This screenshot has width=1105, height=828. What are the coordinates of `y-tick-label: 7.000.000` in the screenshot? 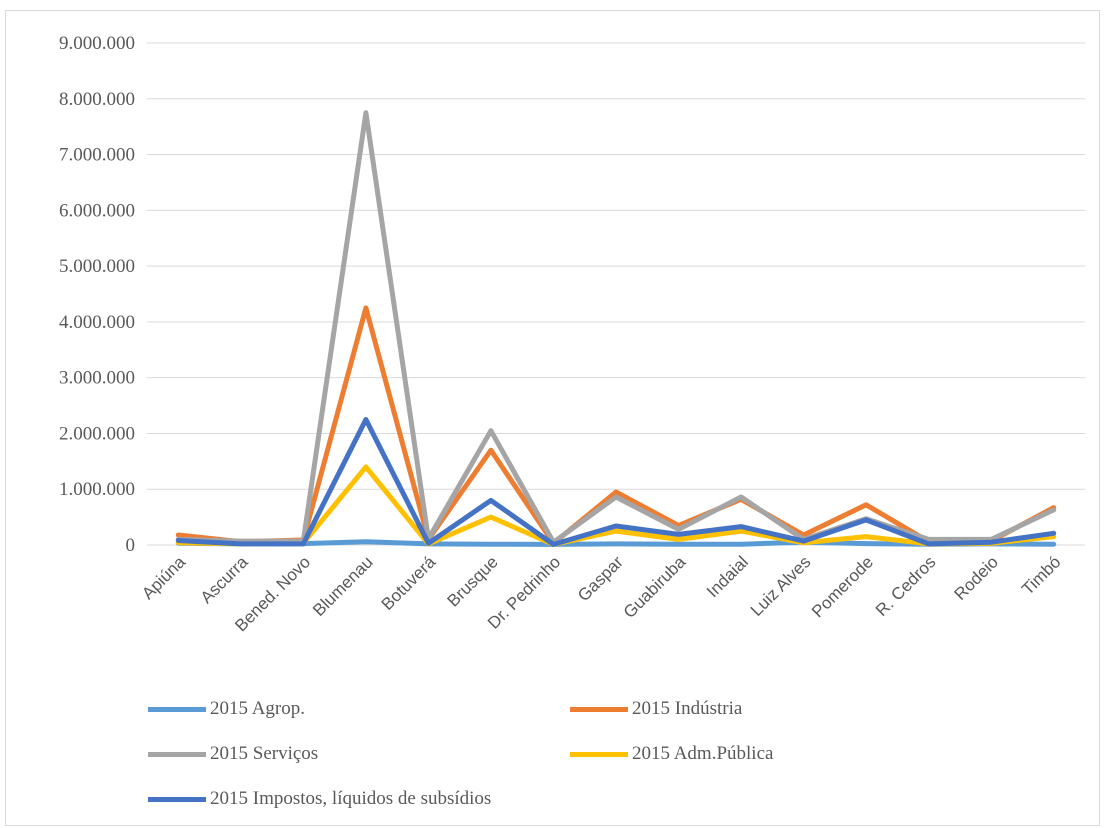 It's located at (97, 155).